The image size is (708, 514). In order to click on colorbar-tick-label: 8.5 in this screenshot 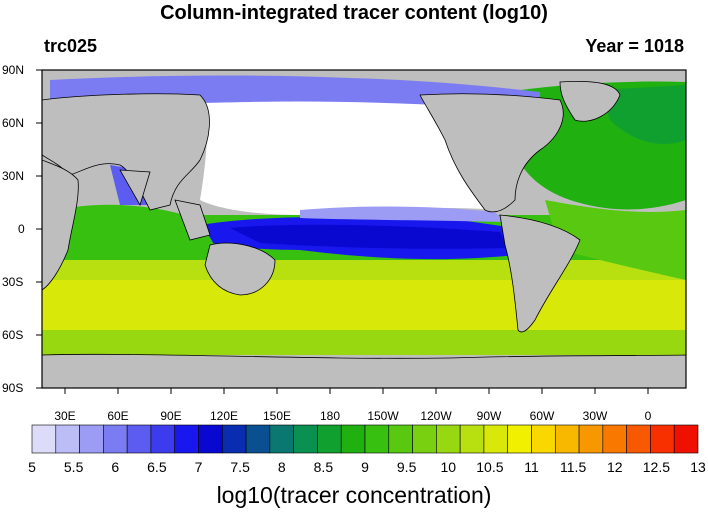, I will do `click(323, 467)`.